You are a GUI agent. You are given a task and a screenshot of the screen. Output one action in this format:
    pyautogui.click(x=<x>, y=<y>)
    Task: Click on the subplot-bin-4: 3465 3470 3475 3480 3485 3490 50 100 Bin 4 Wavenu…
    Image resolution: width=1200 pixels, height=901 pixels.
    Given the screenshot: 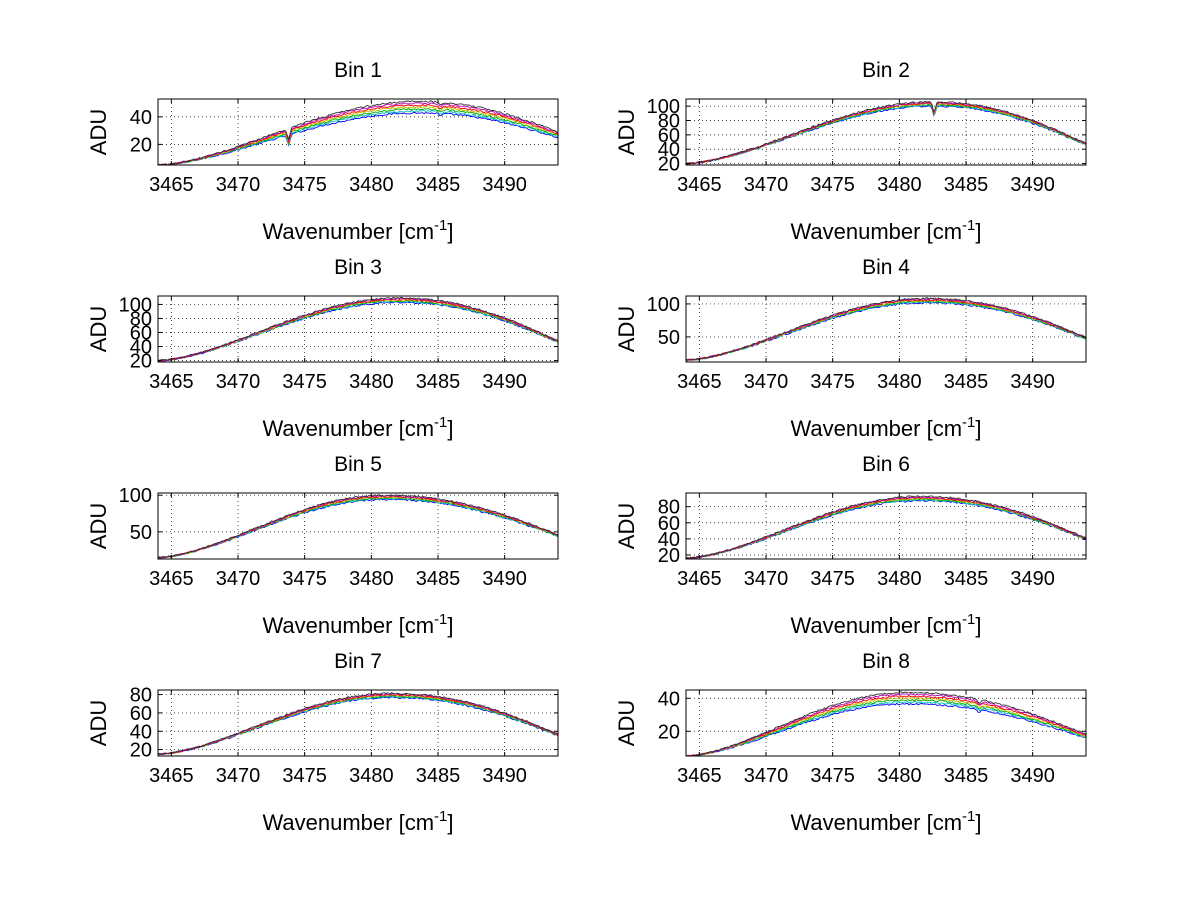 What is the action you would take?
    pyautogui.click(x=850, y=348)
    